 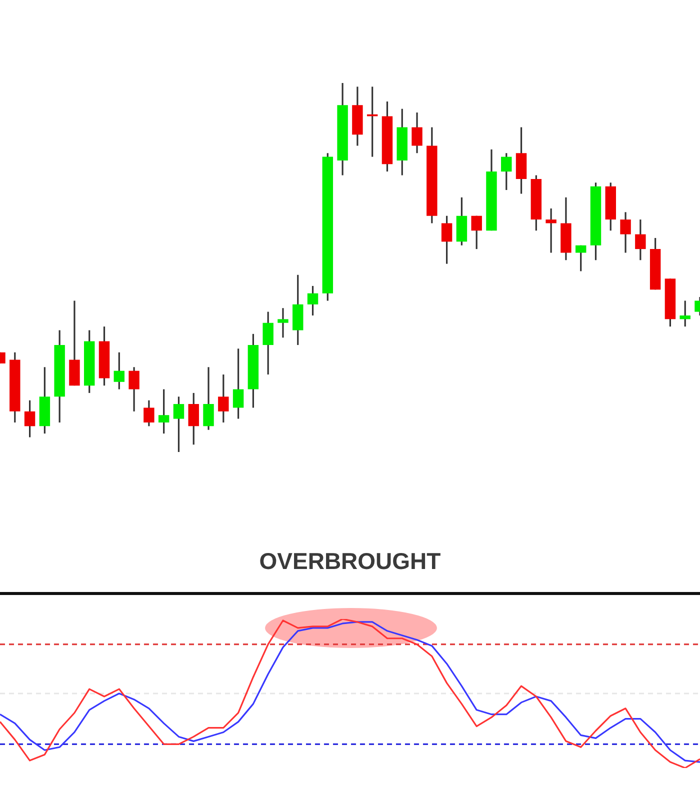 I want to click on chart-title: OVERBROUGHT, so click(x=350, y=561).